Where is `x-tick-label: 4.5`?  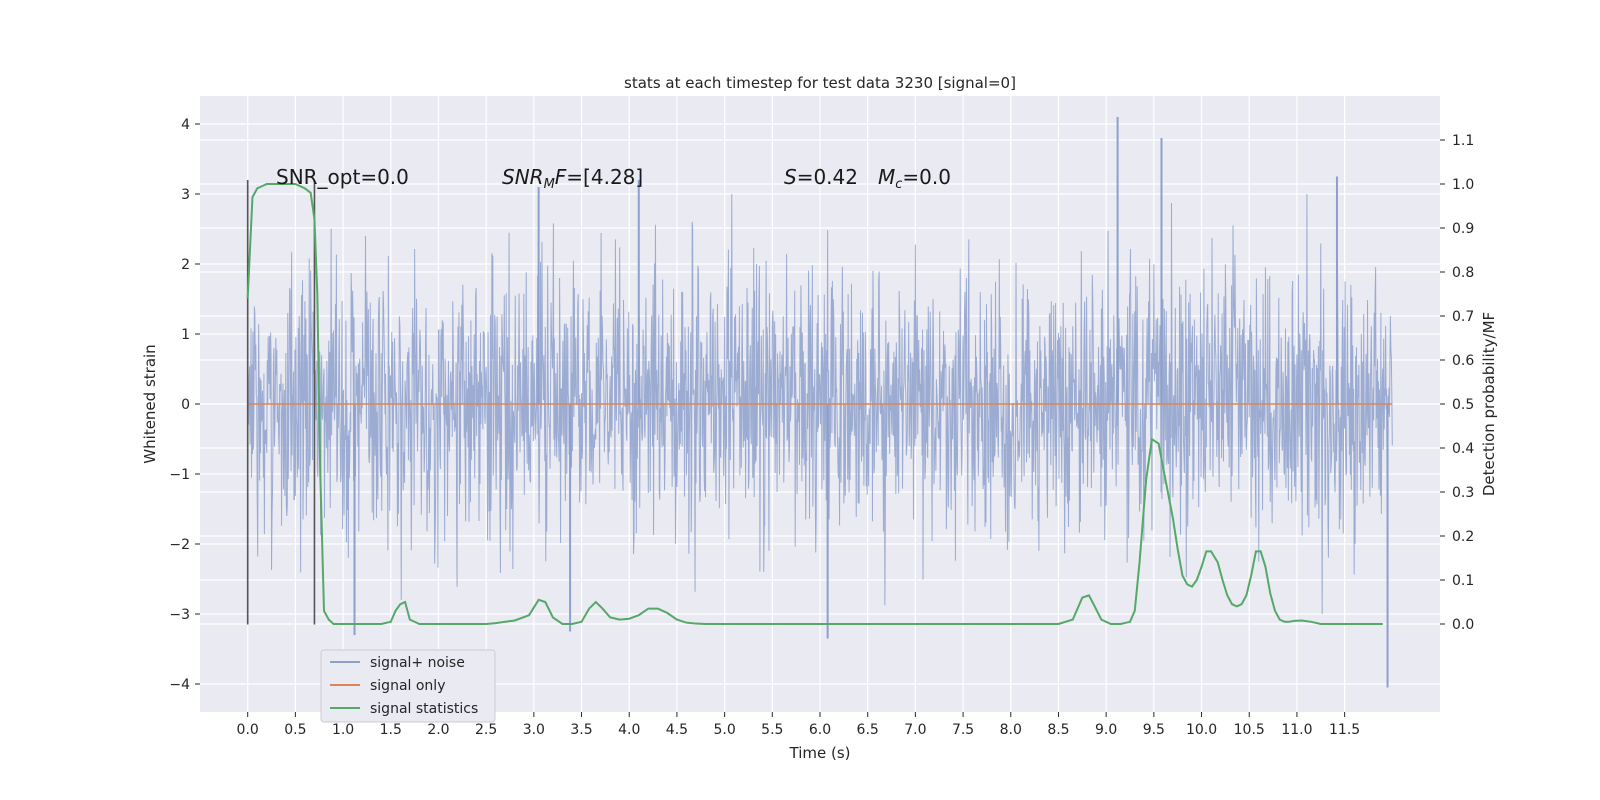
x-tick-label: 4.5 is located at coordinates (677, 730).